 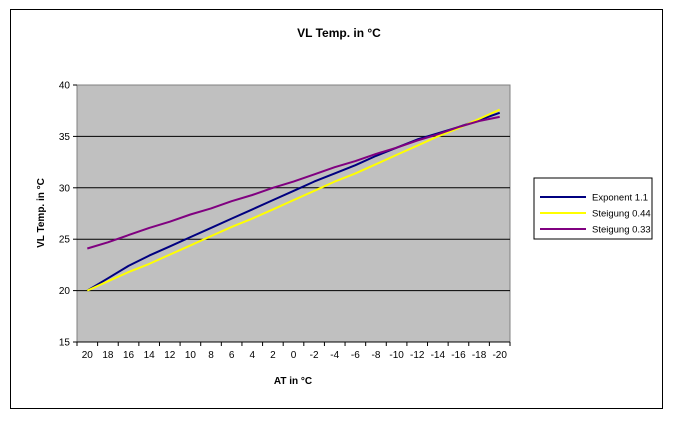 What do you see at coordinates (620, 198) in the screenshot?
I see `legend-label: Exponent 1.1` at bounding box center [620, 198].